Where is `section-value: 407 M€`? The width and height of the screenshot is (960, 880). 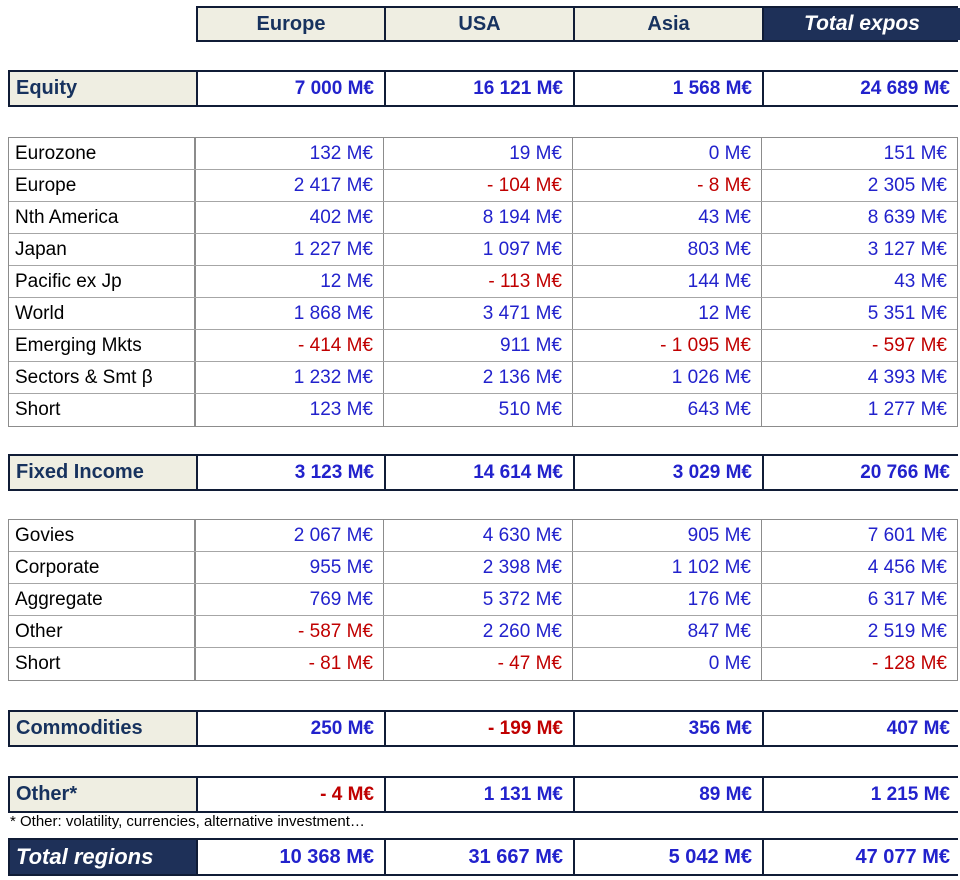 section-value: 407 M€ is located at coordinates (862, 728).